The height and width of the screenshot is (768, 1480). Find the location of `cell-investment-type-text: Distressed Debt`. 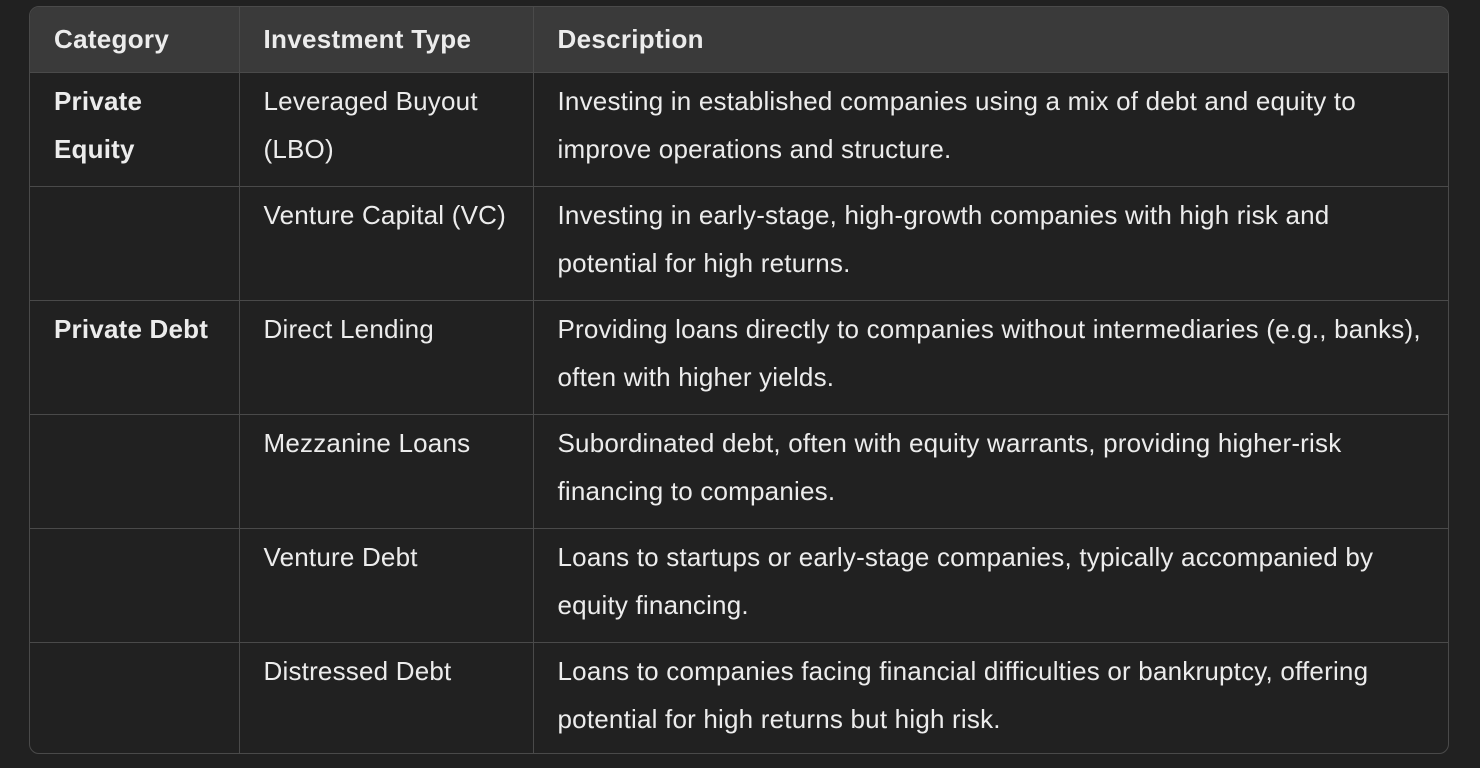

cell-investment-type-text: Distressed Debt is located at coordinates (357, 670).